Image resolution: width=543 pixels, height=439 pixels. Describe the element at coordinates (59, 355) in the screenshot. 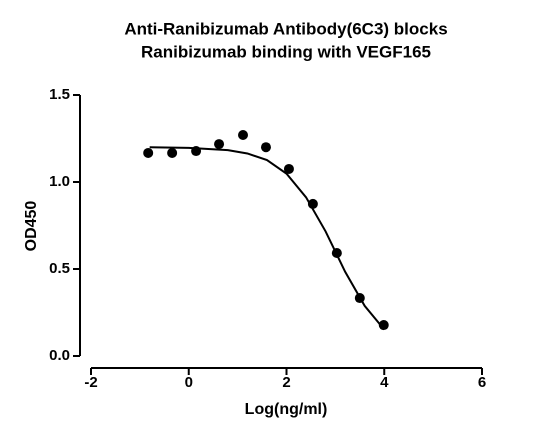

I see `y-tick-label: 0.0` at that location.